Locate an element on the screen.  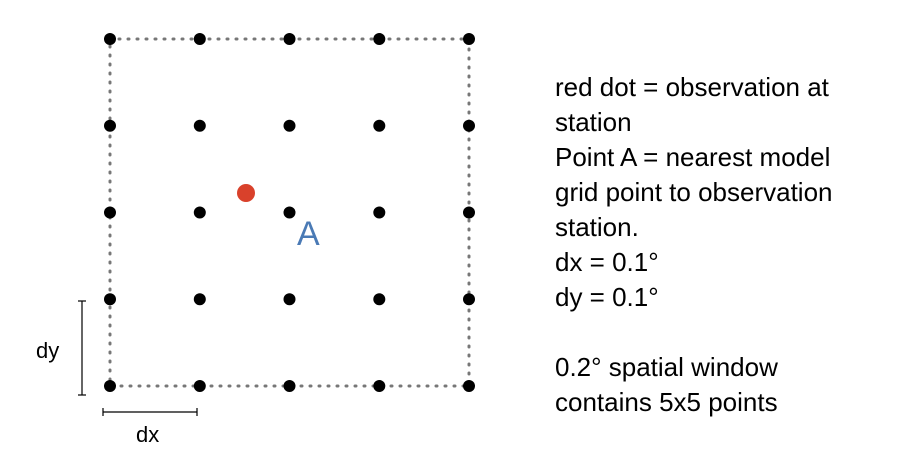
dx-scale-marker is located at coordinates (150, 412).